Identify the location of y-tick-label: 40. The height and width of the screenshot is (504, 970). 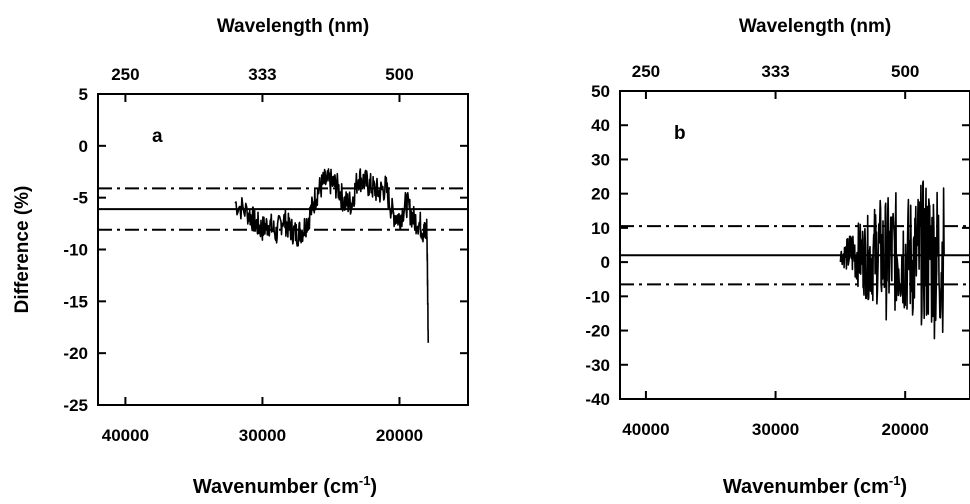
(600, 125).